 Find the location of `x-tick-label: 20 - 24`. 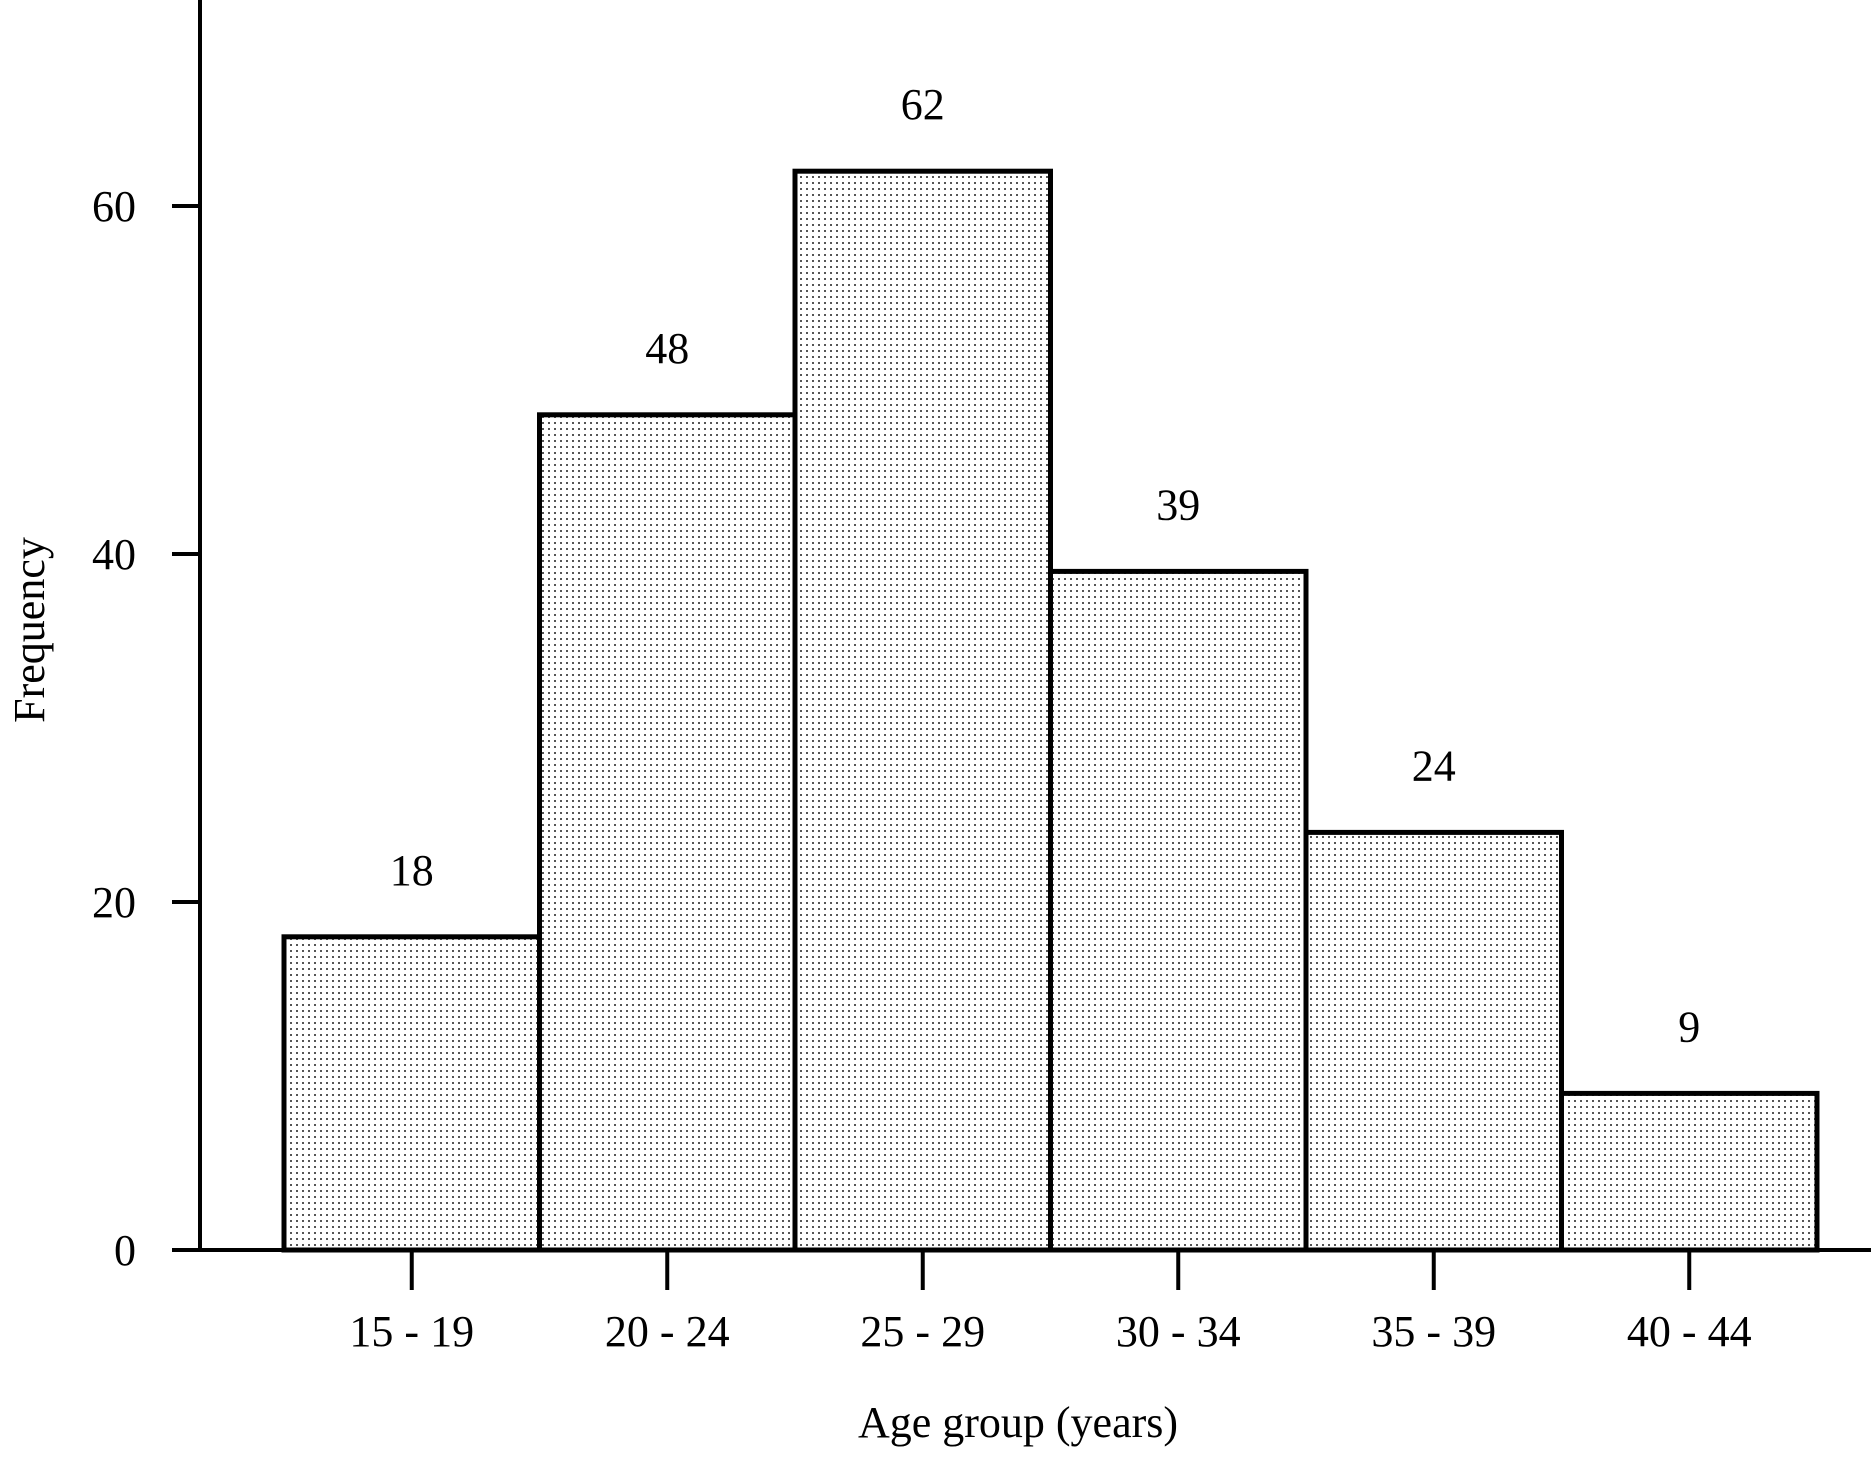

x-tick-label: 20 - 24 is located at coordinates (667, 1331).